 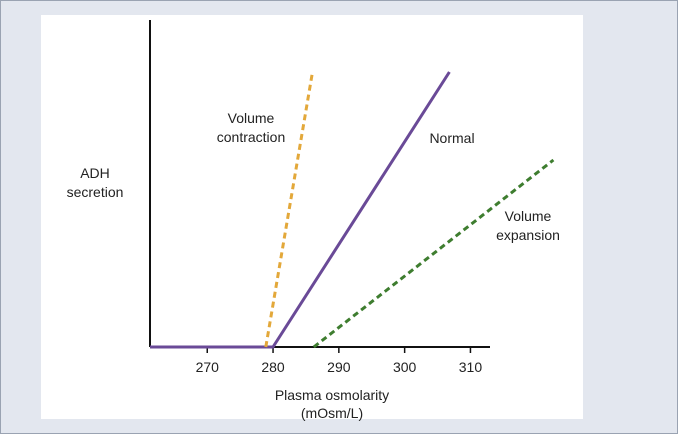 What do you see at coordinates (273, 367) in the screenshot?
I see `x-tick-label: 280` at bounding box center [273, 367].